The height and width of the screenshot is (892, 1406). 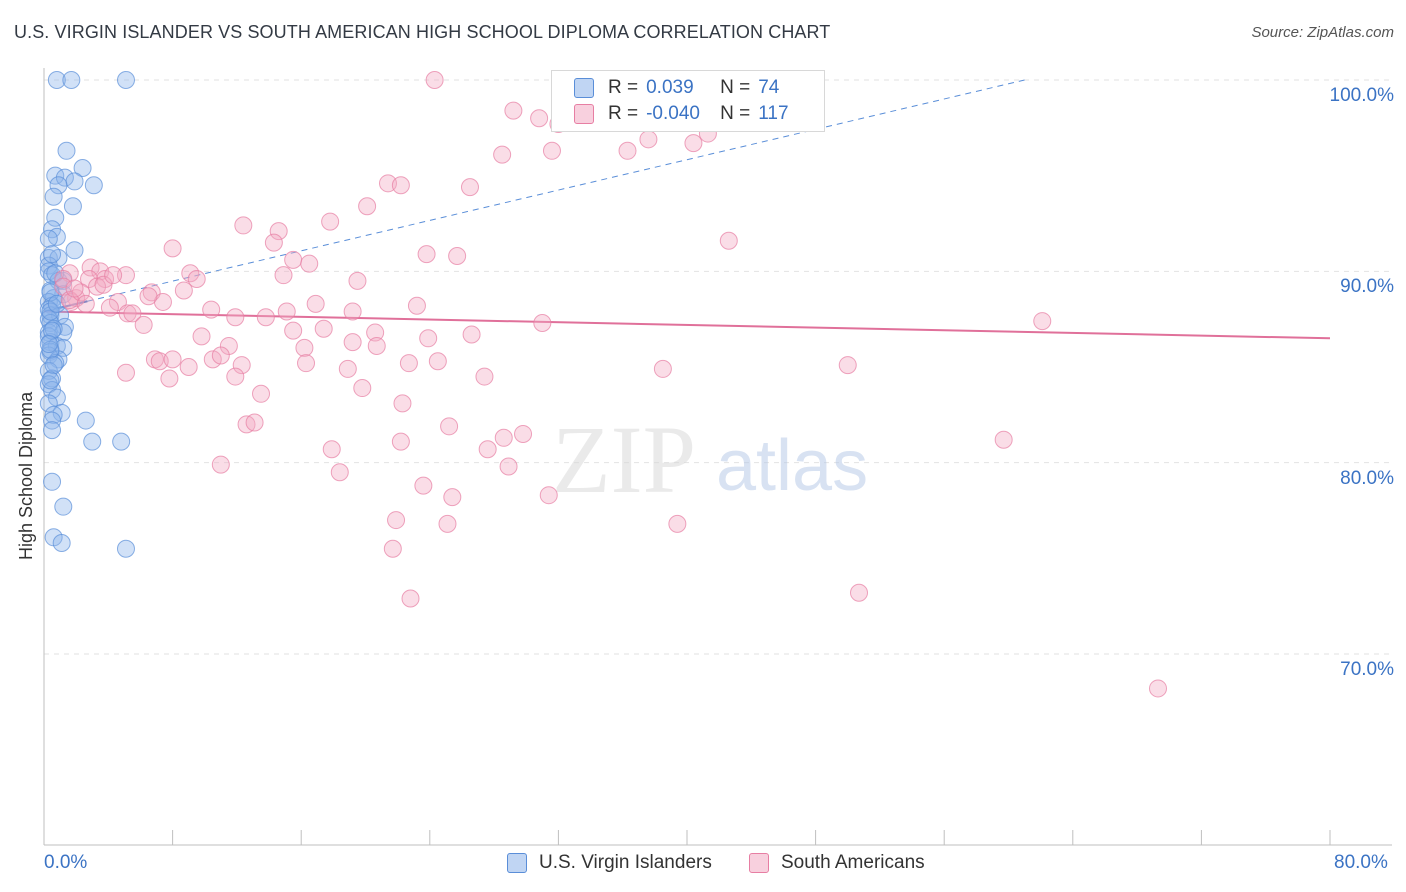 I want to click on x-tick-label-max: 80.0%, so click(x=1361, y=862).